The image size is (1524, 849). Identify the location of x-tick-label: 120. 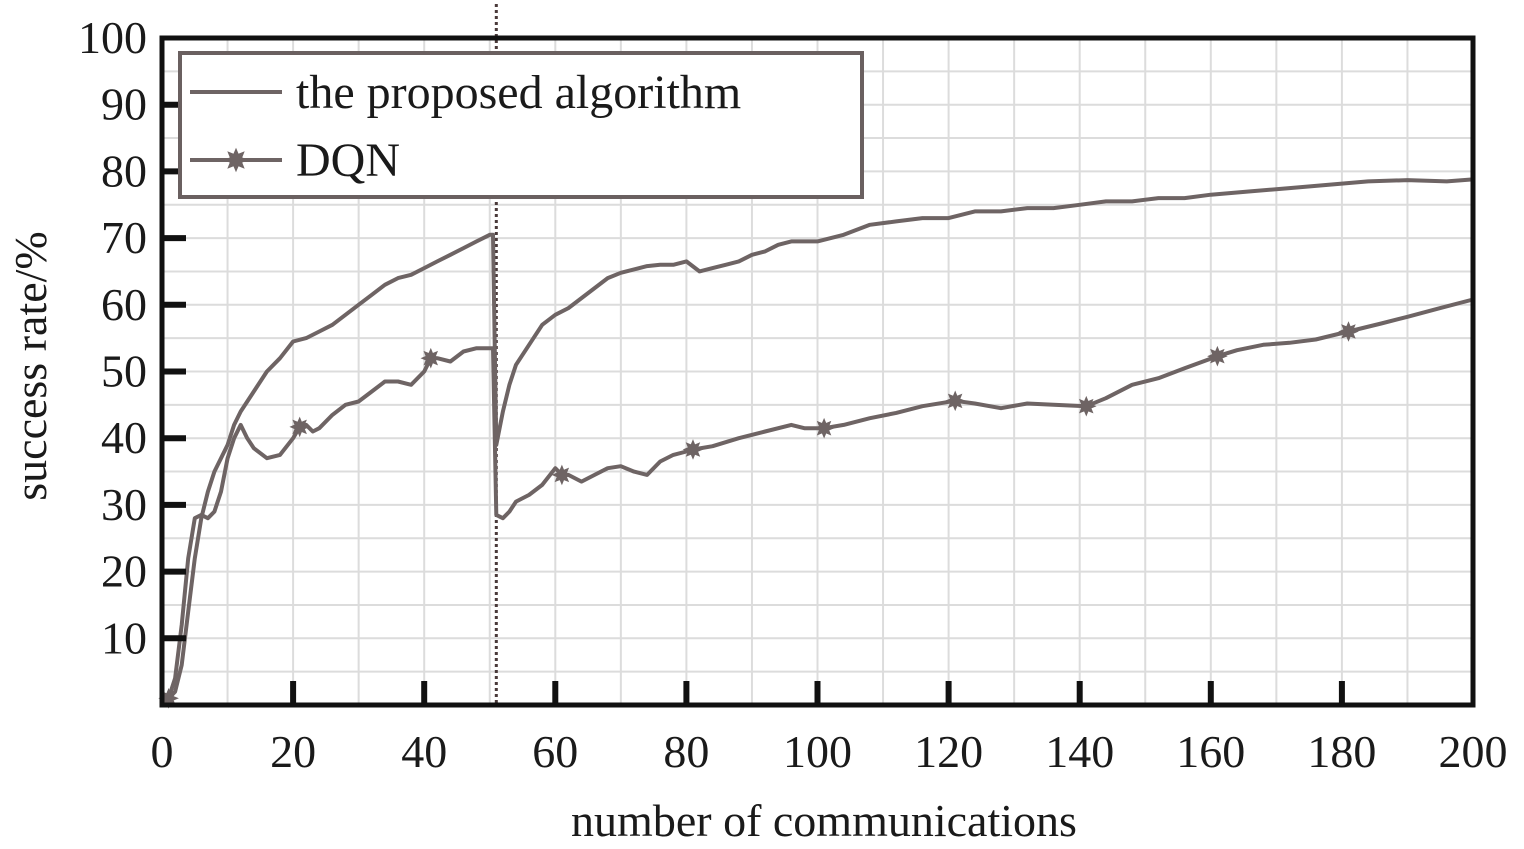
(948, 751).